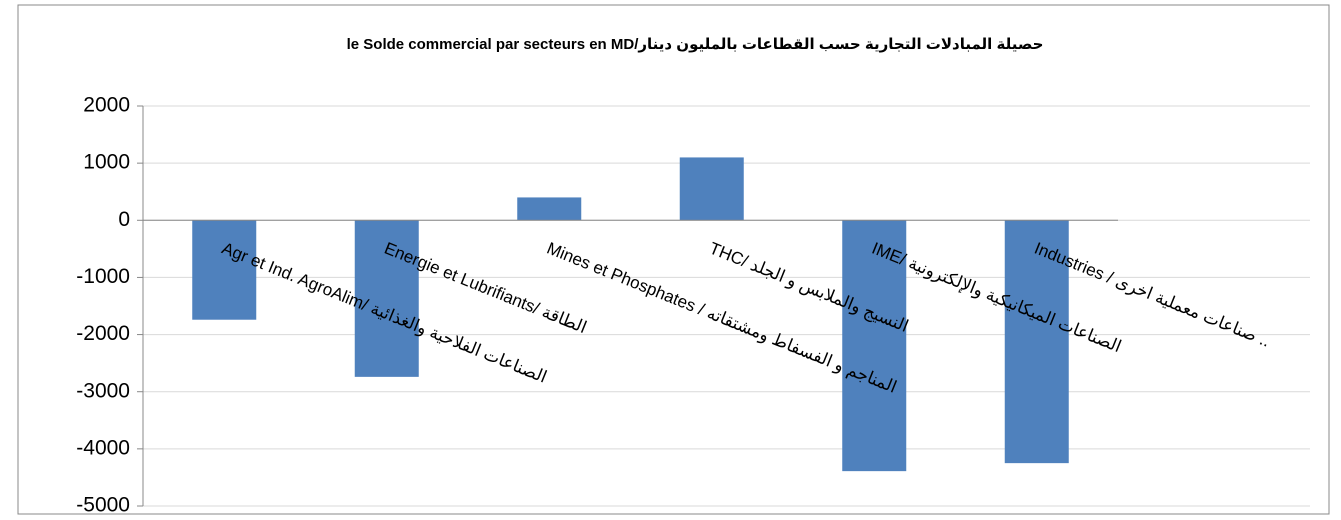 The width and height of the screenshot is (1341, 520). I want to click on y-tick-label: 2000, so click(106, 105).